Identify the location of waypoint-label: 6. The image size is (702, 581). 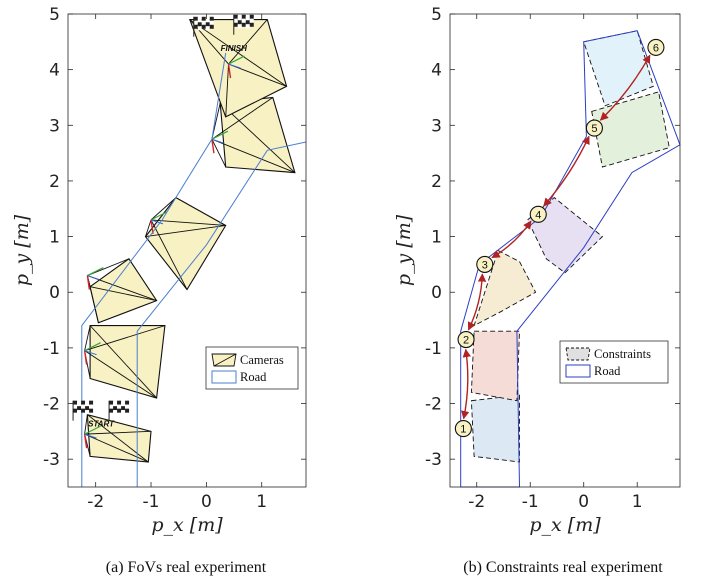
(656, 48).